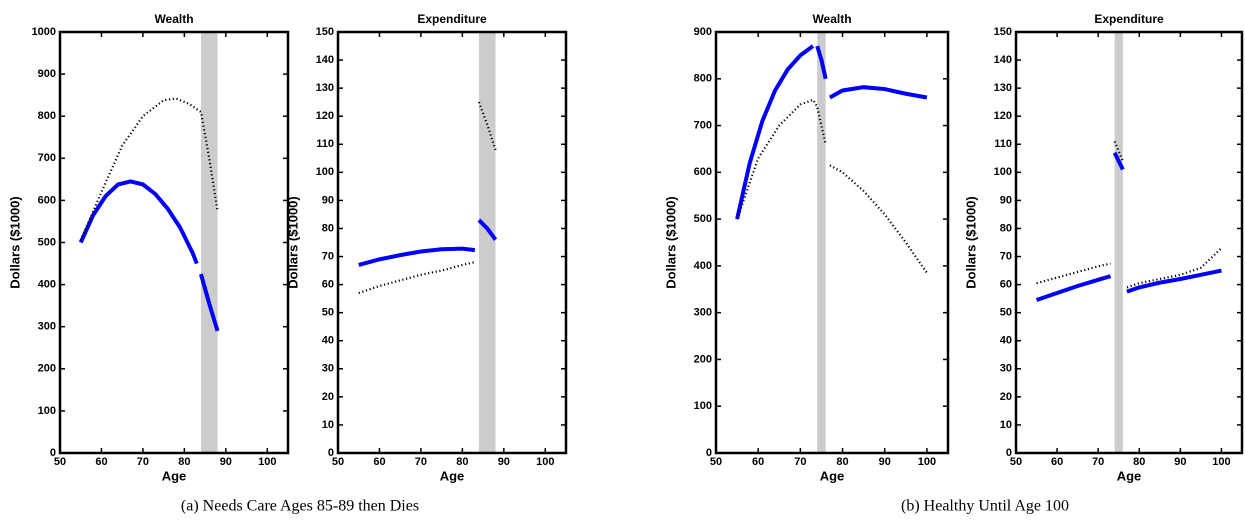 The width and height of the screenshot is (1245, 531). I want to click on caption: (a) Needs Care Ages 85-89 then Dies, so click(300, 506).